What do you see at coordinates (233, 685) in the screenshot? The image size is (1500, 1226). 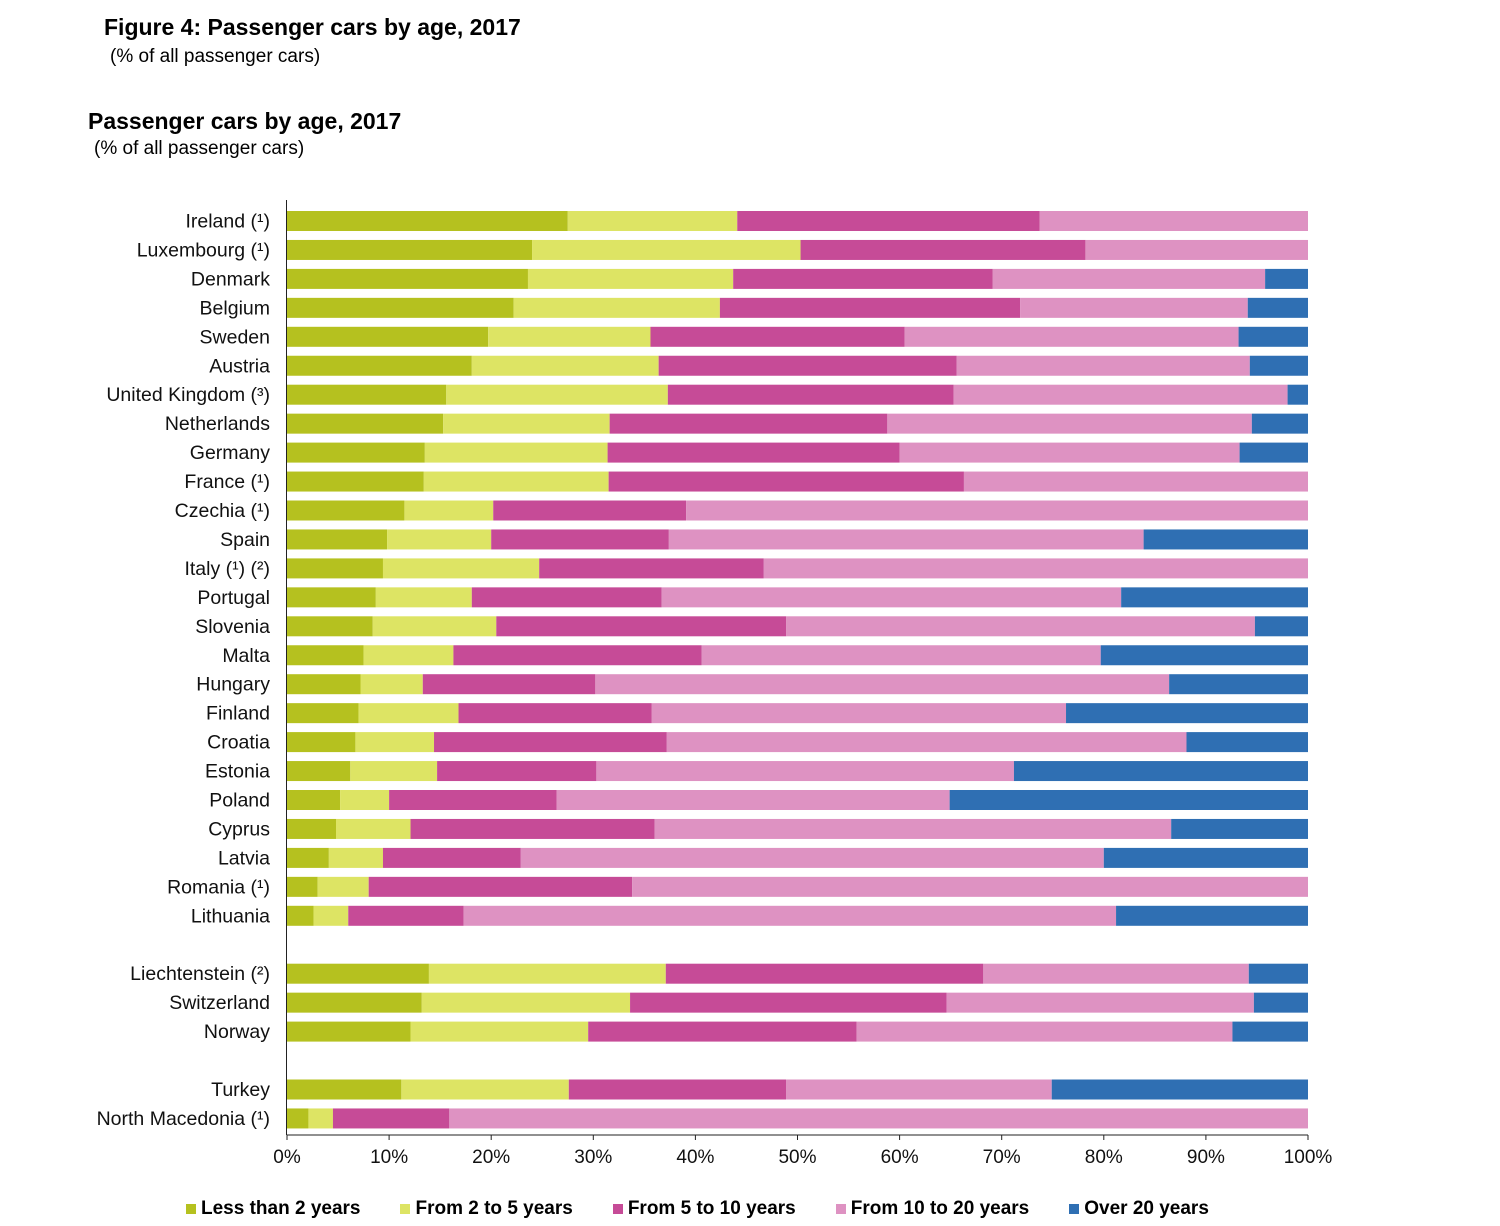 I see `category-label: Hungary` at bounding box center [233, 685].